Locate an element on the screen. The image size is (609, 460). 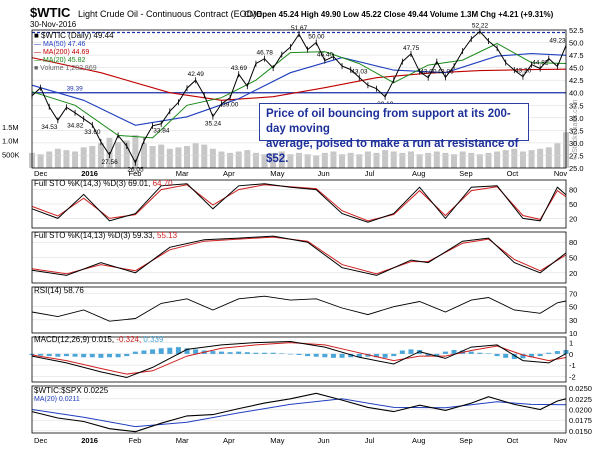
price-annotation-label: 43.20 is located at coordinates (523, 71).